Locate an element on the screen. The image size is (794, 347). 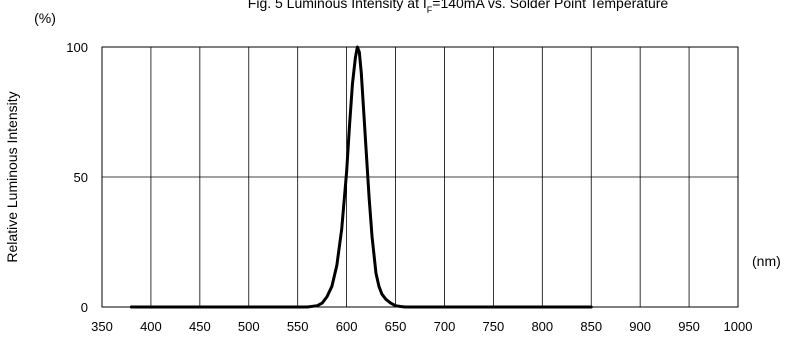
chart-title-subscript: F is located at coordinates (430, 10).